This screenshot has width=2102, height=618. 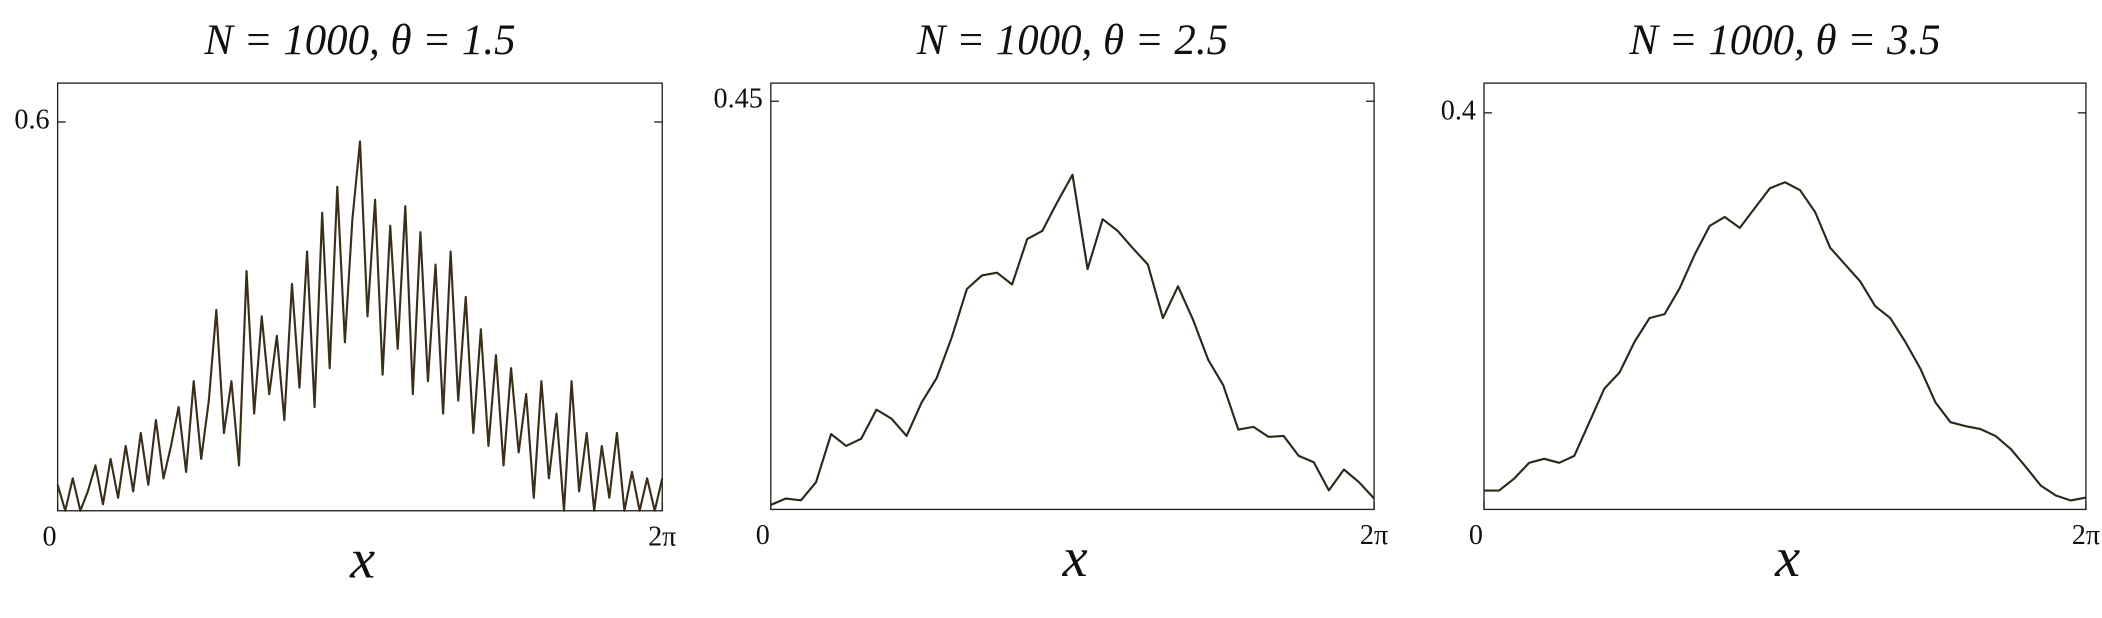 What do you see at coordinates (1458, 110) in the screenshot?
I see `y-tick-label: 0.4` at bounding box center [1458, 110].